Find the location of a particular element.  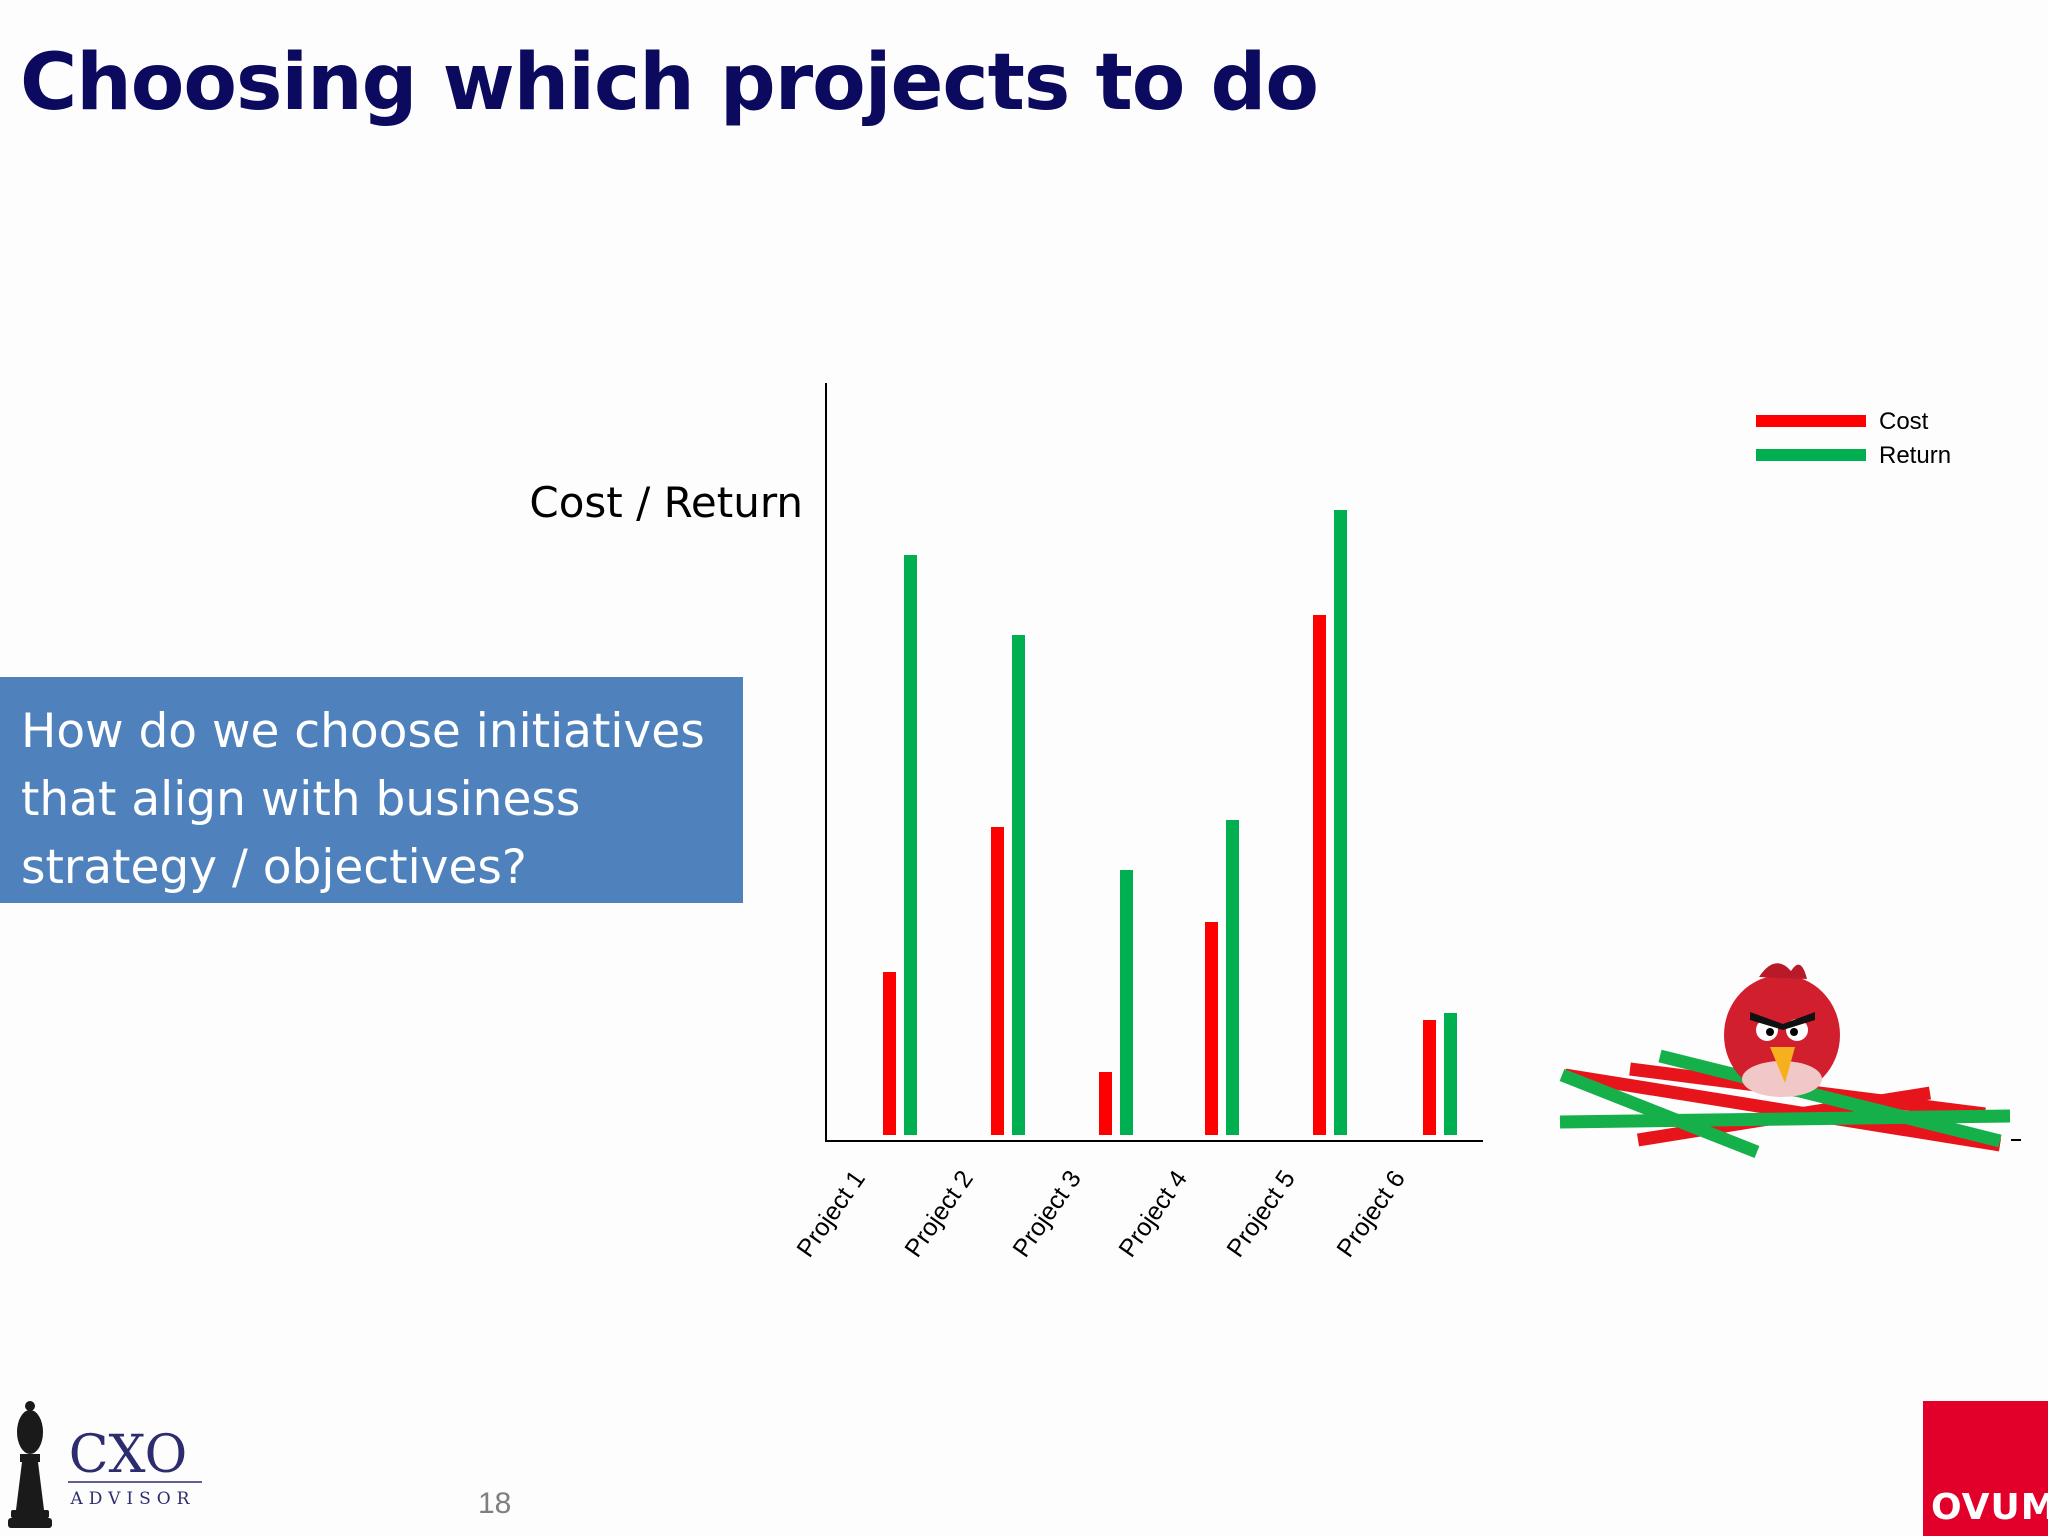

x-tick-label: Project 4 is located at coordinates (1153, 1213).